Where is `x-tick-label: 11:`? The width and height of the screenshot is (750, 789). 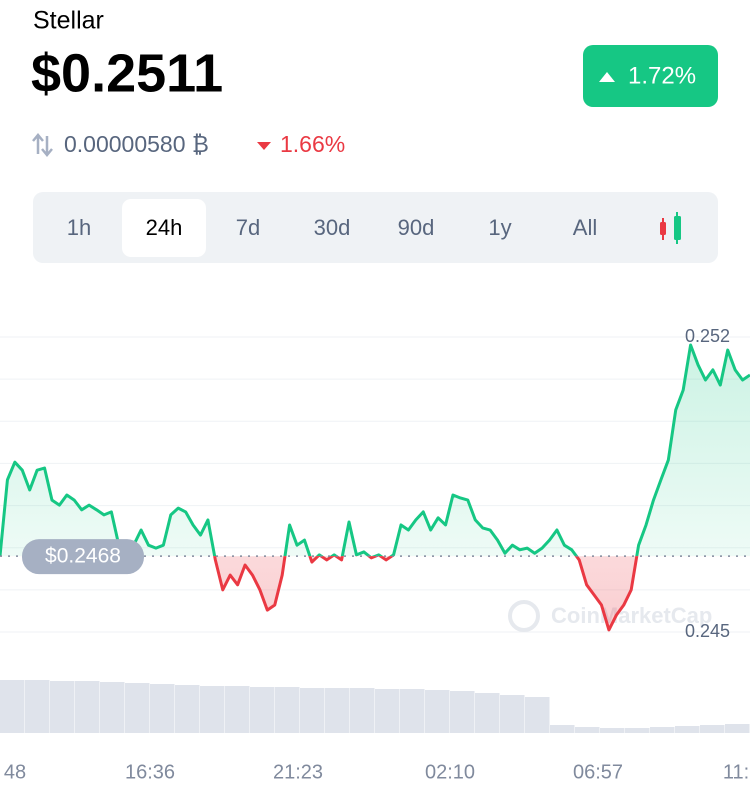 x-tick-label: 11: is located at coordinates (736, 772).